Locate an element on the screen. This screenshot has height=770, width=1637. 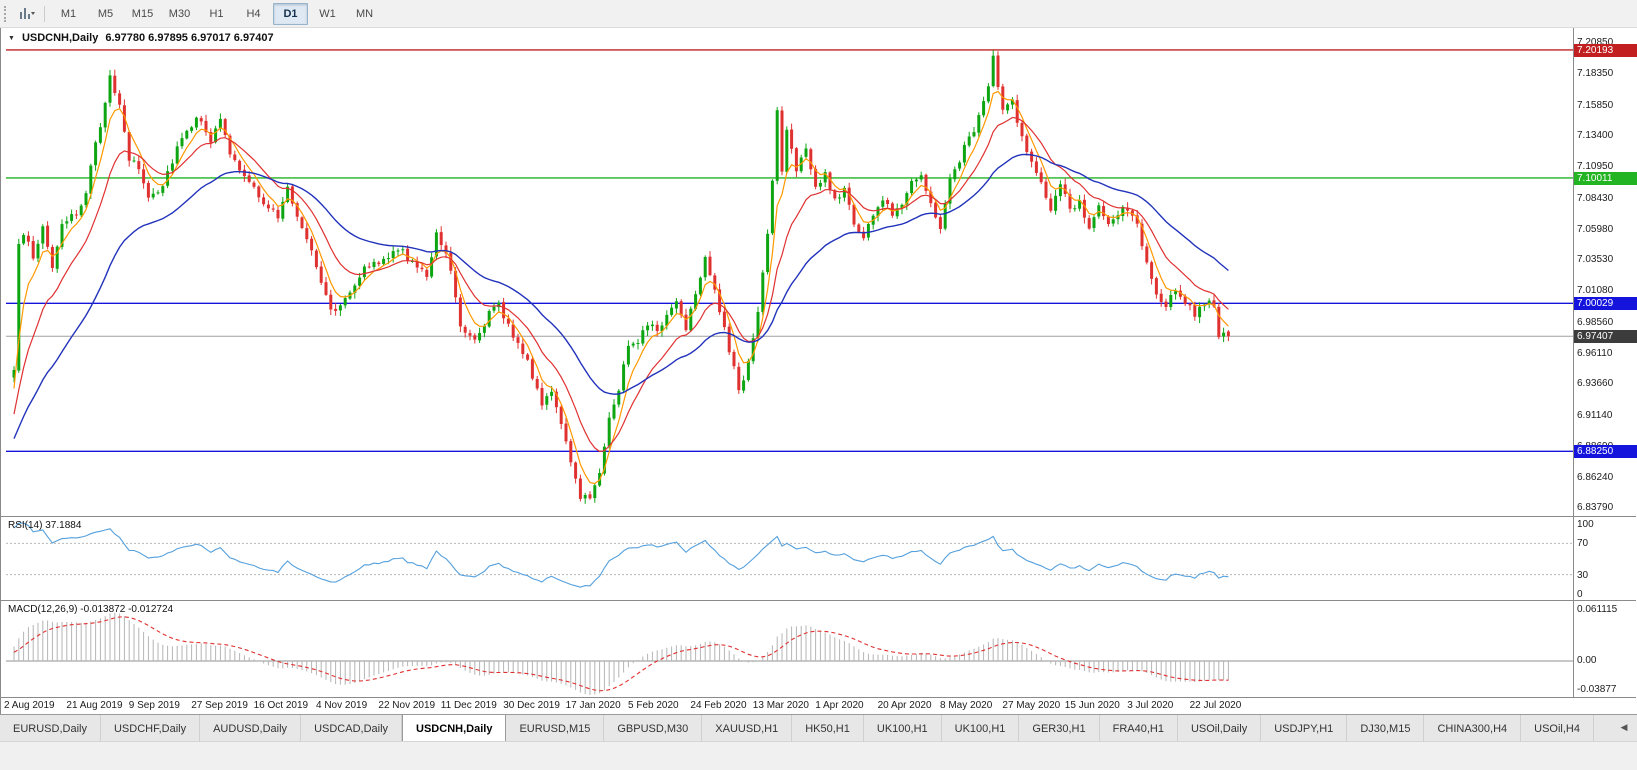
price-axis-label: 7.01080 is located at coordinates (1595, 291).